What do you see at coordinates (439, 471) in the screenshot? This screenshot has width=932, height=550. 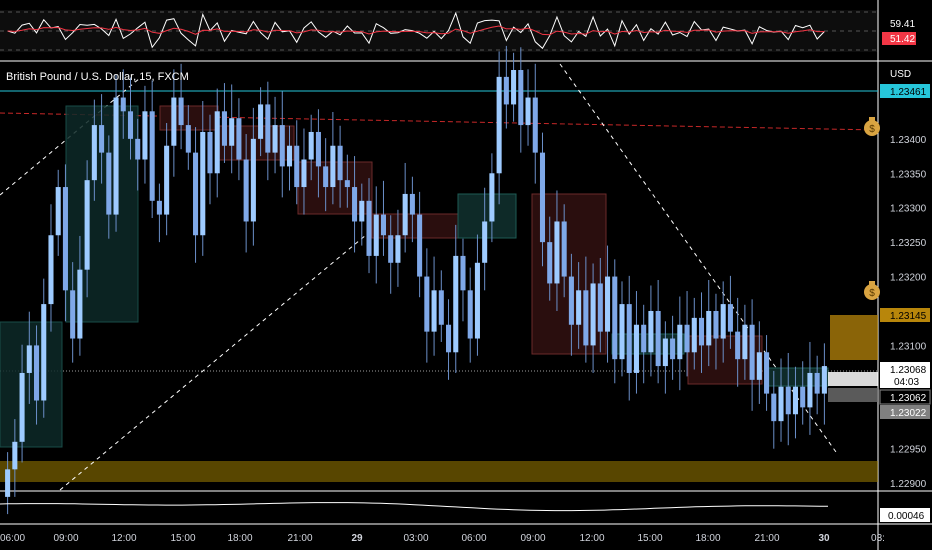 I see `demand-zone` at bounding box center [439, 471].